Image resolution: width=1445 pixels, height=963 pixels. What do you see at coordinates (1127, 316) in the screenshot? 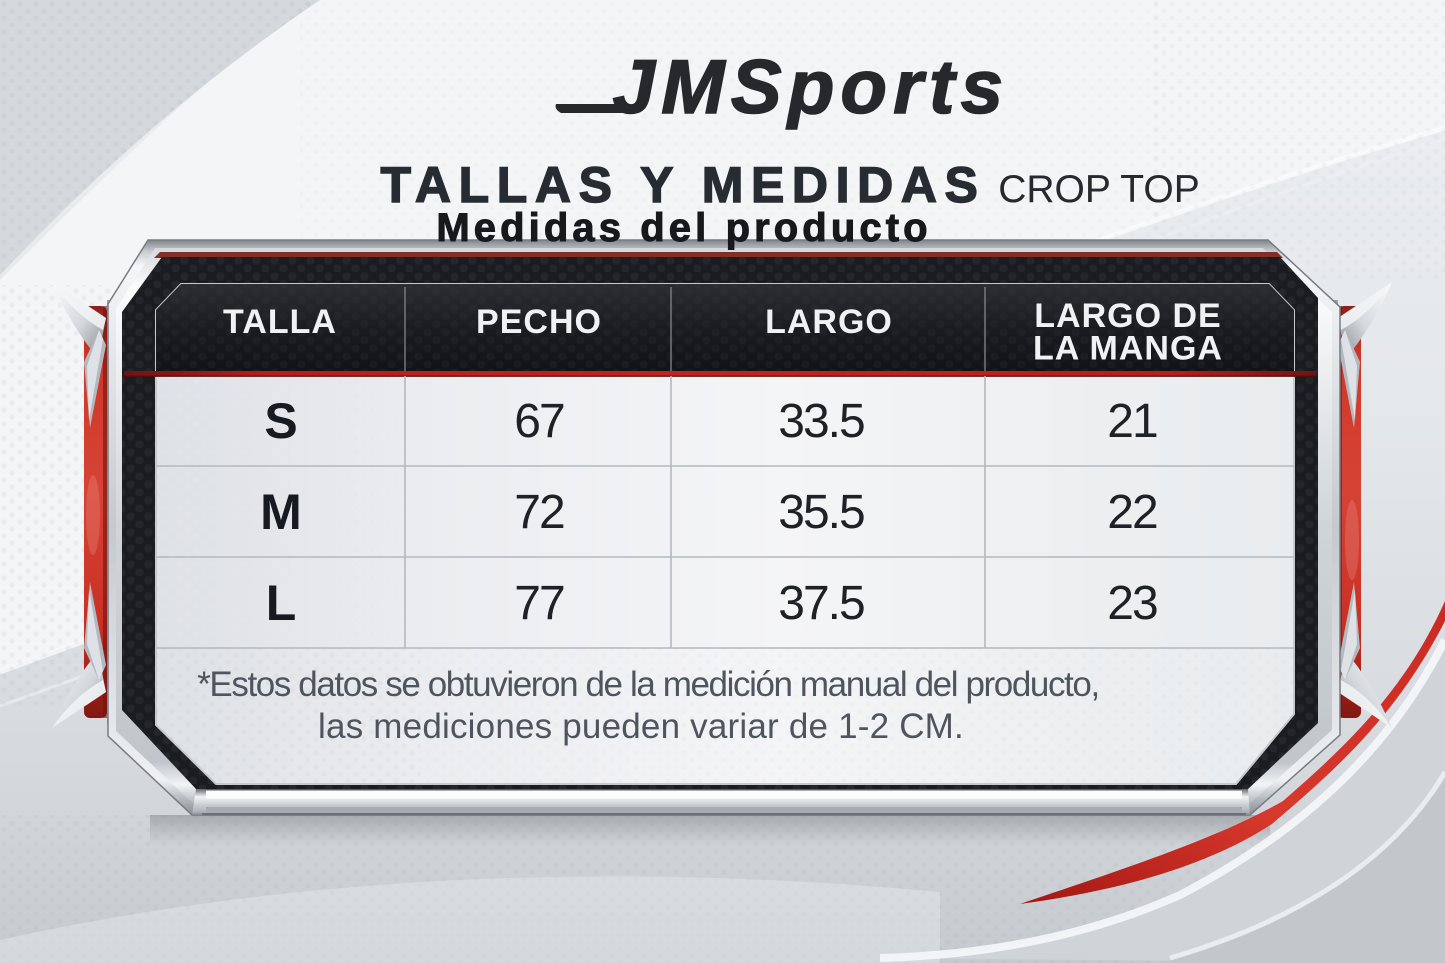
I see `svg-text: LARGO DE` at bounding box center [1127, 316].